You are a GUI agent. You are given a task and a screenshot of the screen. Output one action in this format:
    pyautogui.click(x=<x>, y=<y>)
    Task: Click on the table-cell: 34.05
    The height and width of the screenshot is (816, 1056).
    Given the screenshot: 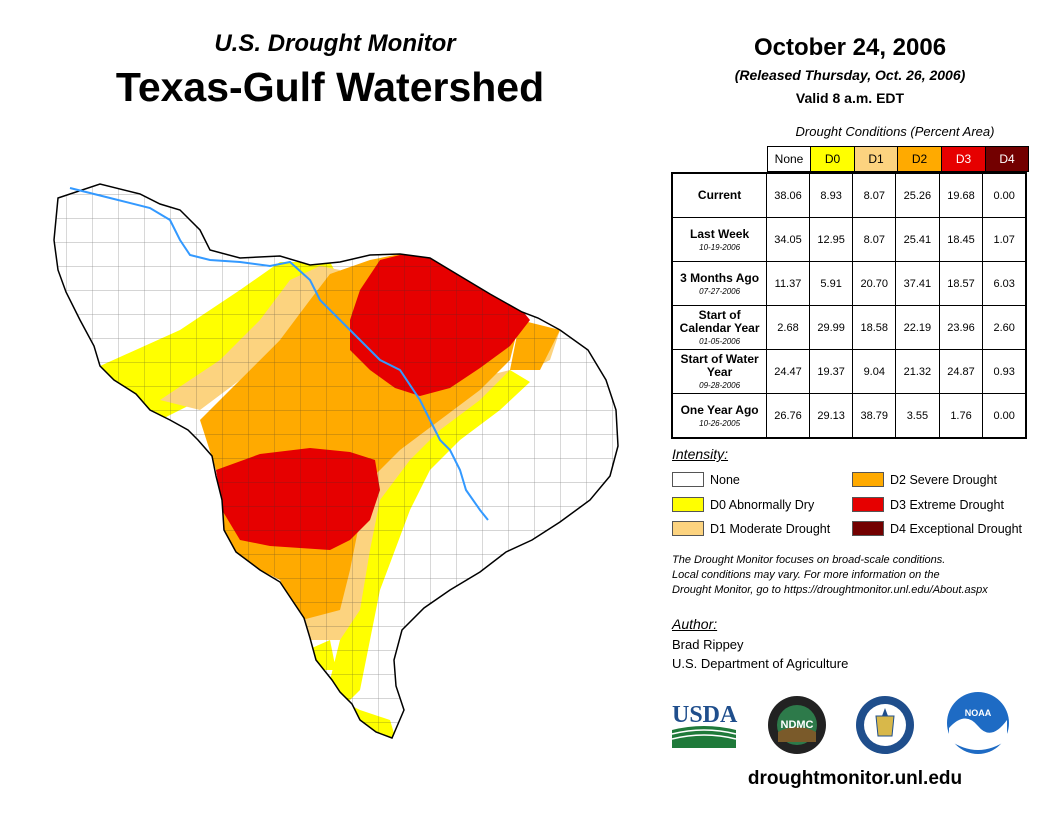 What is the action you would take?
    pyautogui.click(x=788, y=239)
    